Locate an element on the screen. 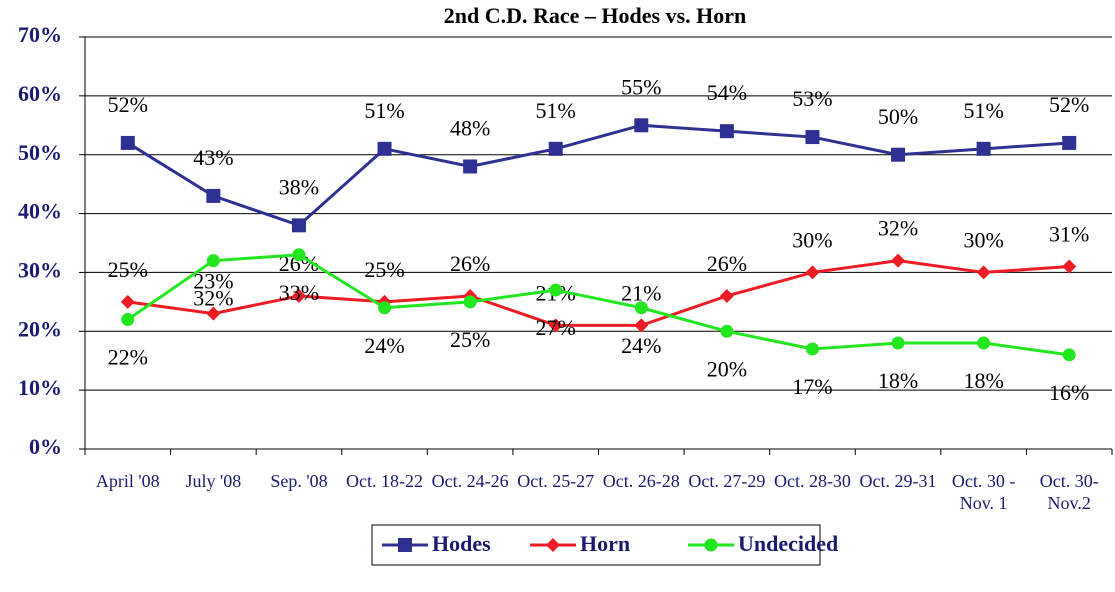  x-tick-label: July '08 is located at coordinates (213, 481).